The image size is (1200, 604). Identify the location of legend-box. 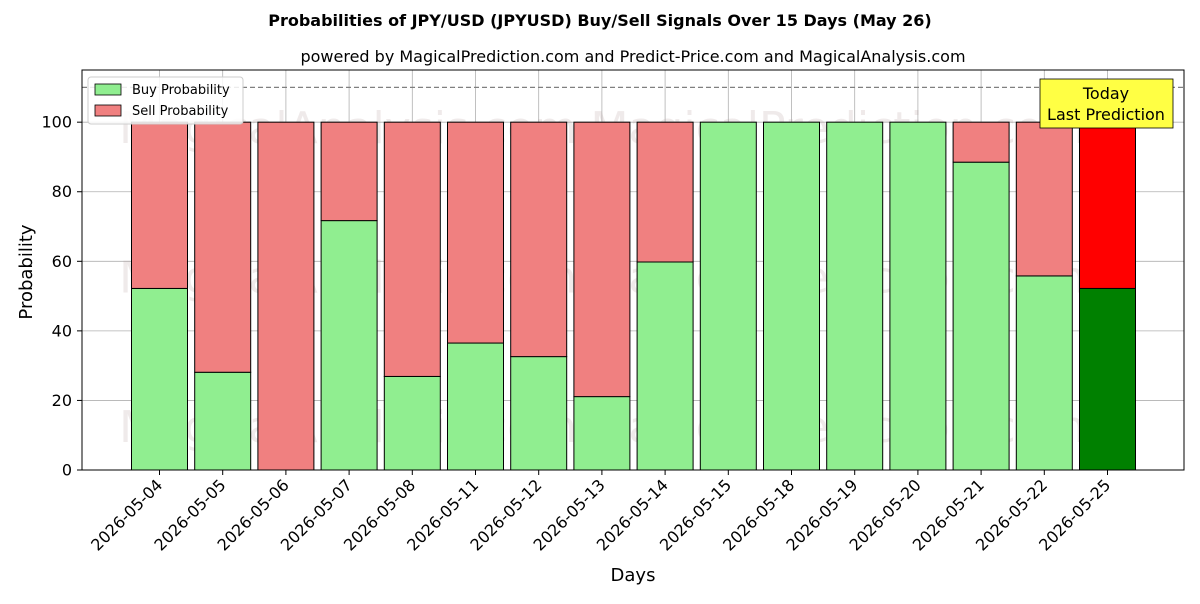
(165, 100).